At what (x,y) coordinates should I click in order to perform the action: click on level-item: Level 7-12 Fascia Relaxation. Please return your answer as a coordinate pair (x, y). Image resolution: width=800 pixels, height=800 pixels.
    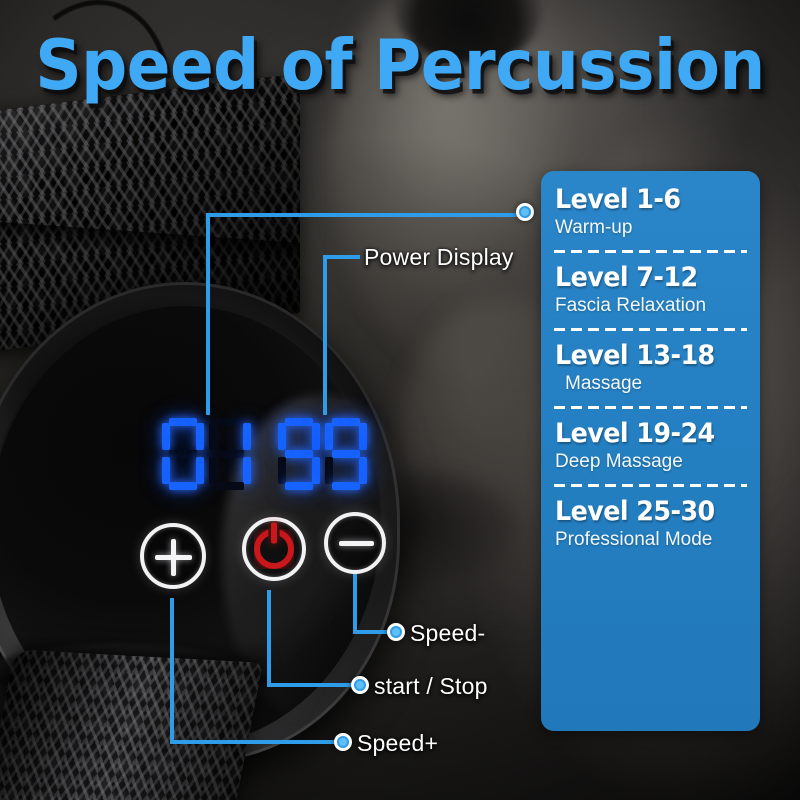
    Looking at the image, I should click on (650, 290).